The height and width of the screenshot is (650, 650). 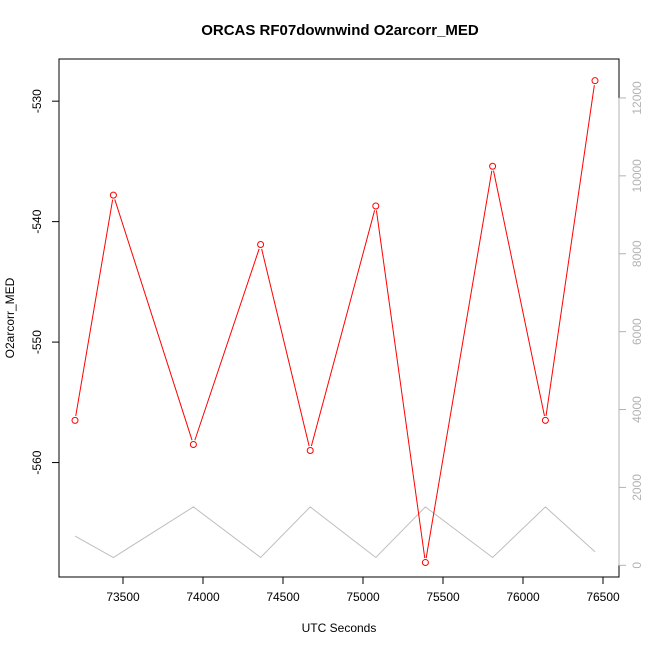 What do you see at coordinates (339, 628) in the screenshot?
I see `x-axis-label: UTC Seconds` at bounding box center [339, 628].